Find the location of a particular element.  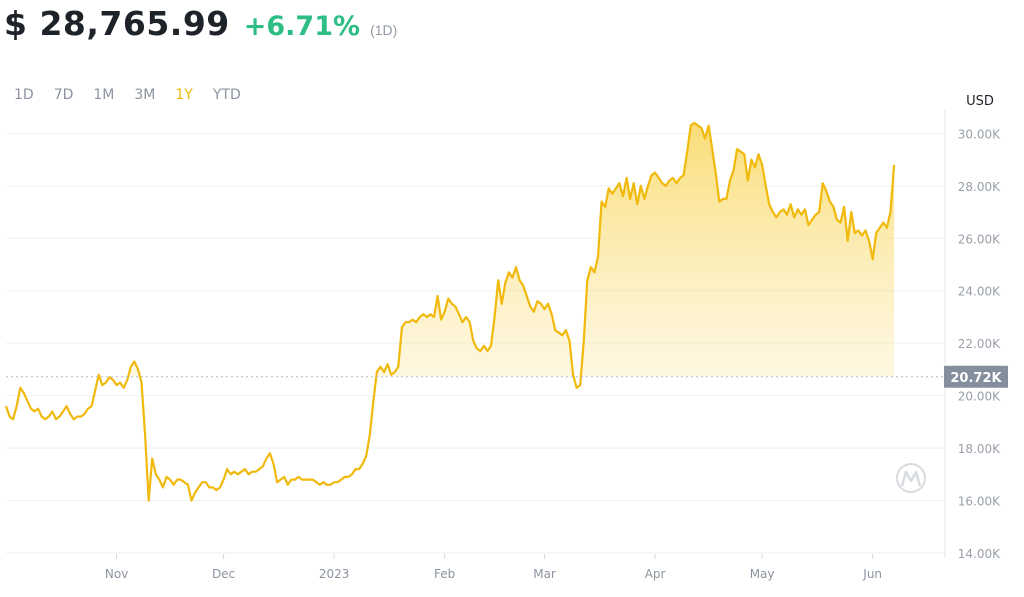

tab-1m: 1M is located at coordinates (104, 95).